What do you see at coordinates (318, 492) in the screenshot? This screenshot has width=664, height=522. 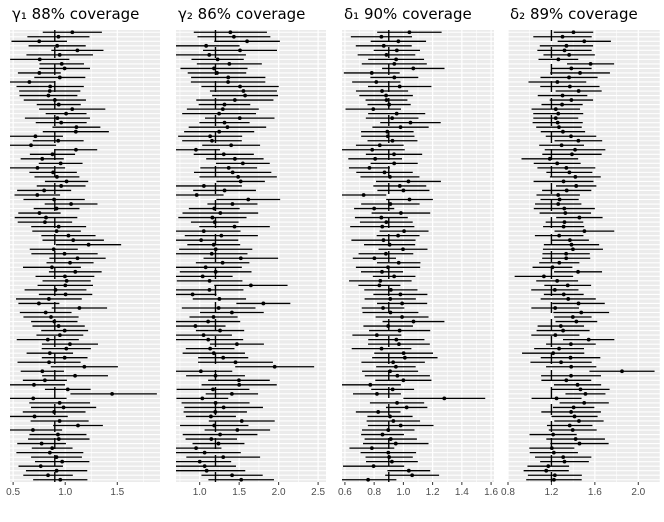 I see `x-tick-label: 2.5` at bounding box center [318, 492].